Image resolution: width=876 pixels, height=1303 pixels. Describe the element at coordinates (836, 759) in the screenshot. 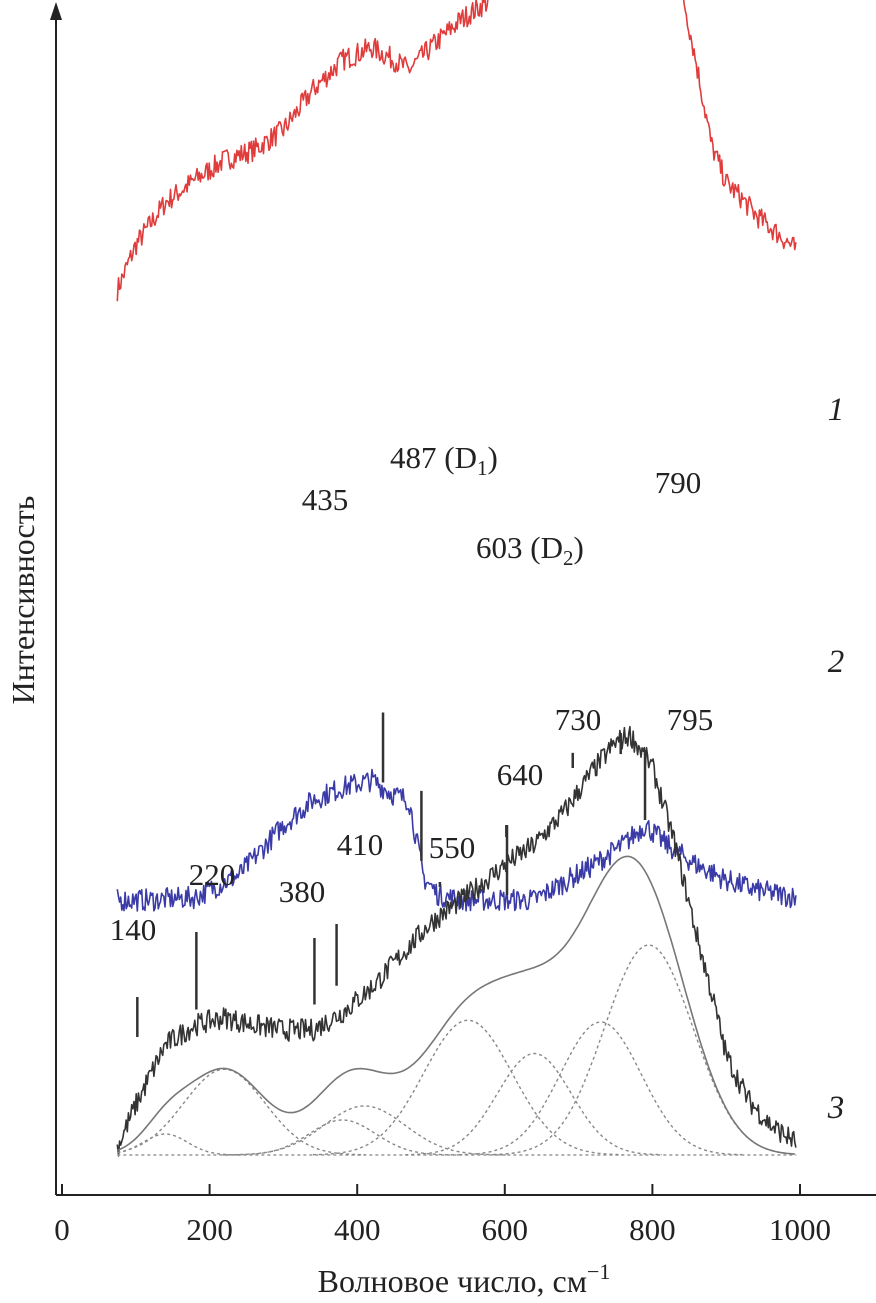

I see `series-labels: 1 2 3` at that location.